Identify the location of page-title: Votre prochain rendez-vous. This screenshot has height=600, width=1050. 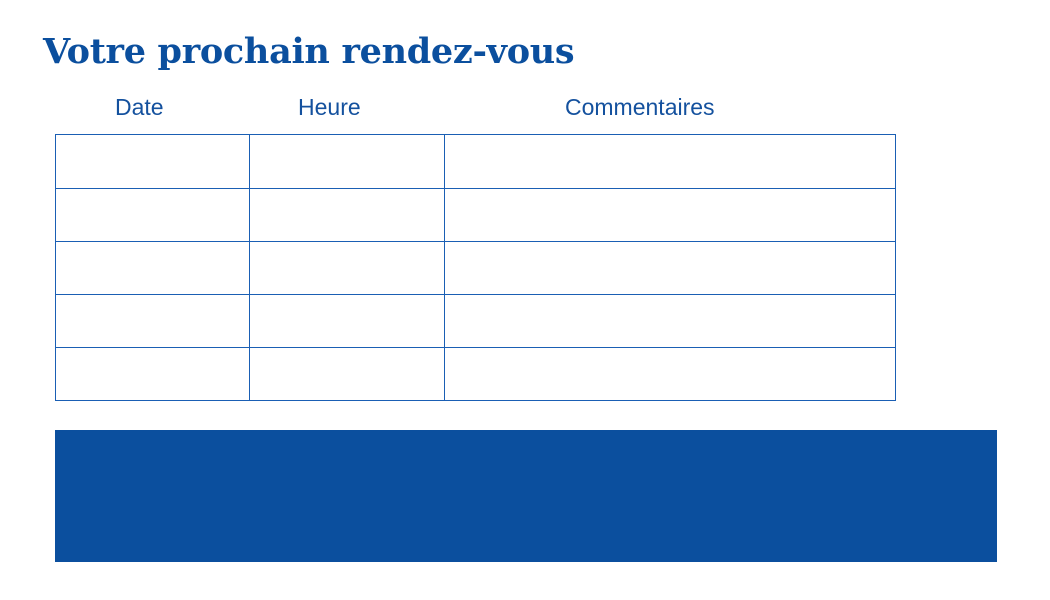
(309, 51).